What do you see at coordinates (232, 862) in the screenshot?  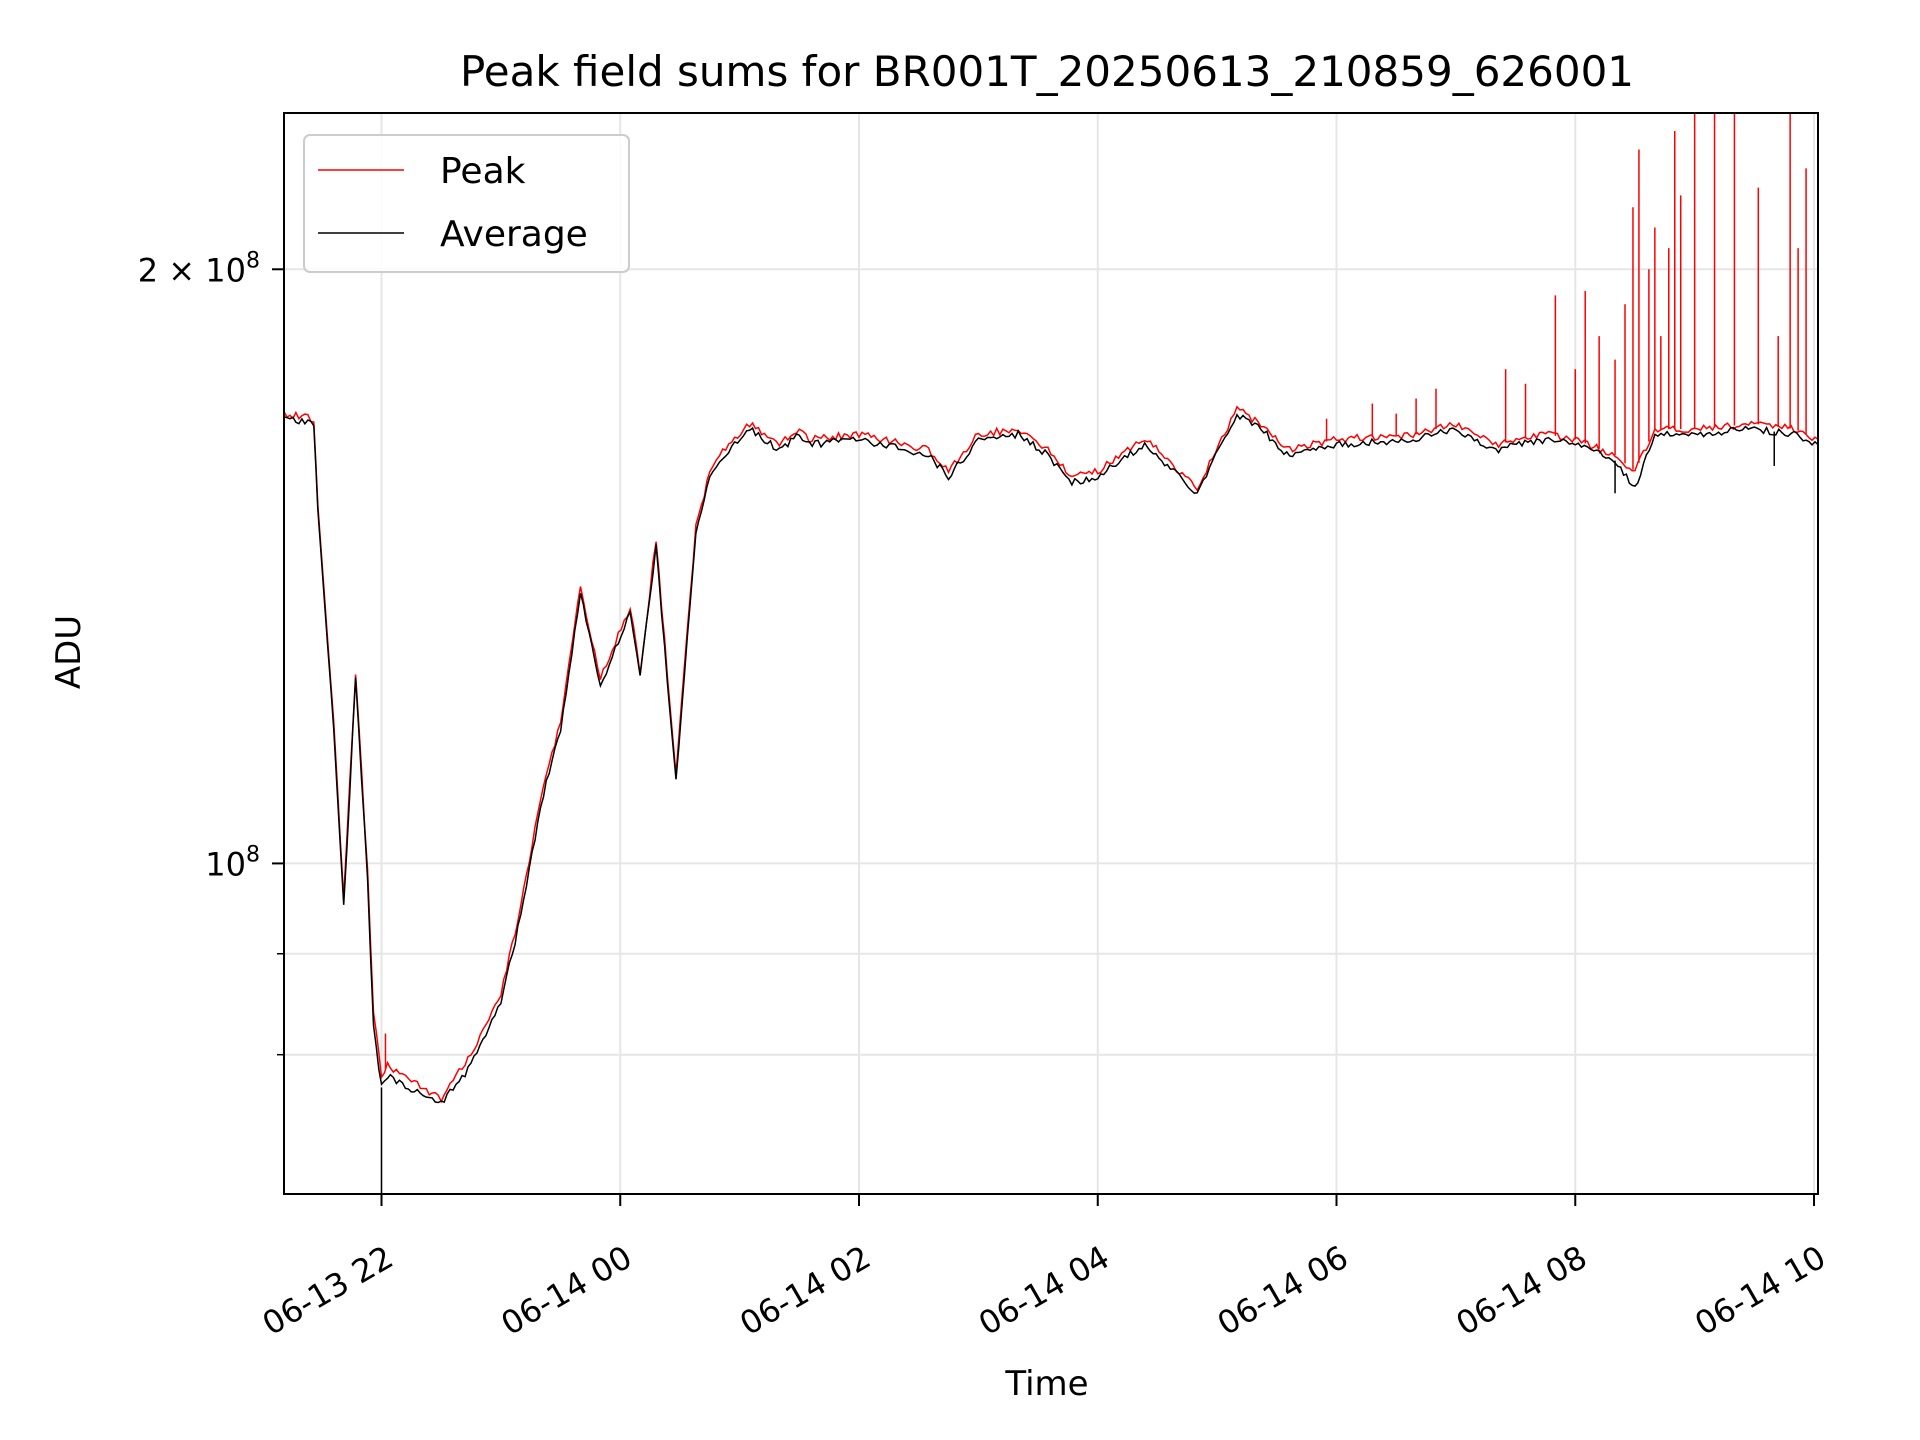 I see `y-tick-label: 108` at bounding box center [232, 862].